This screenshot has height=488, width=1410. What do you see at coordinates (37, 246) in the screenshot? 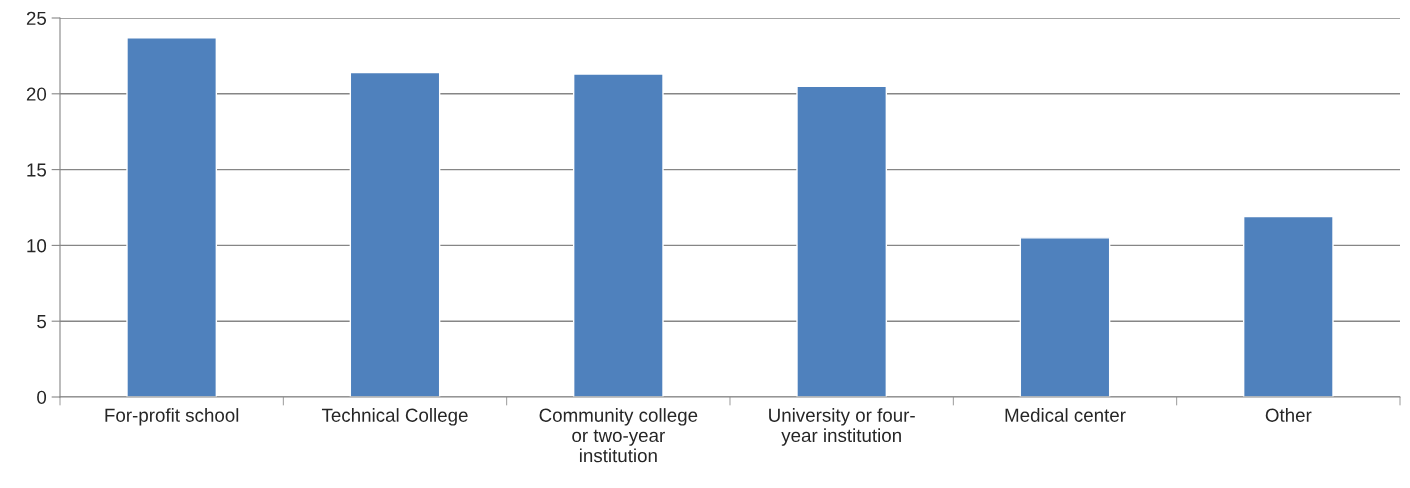
I see `y-tick-label: 10` at bounding box center [37, 246].